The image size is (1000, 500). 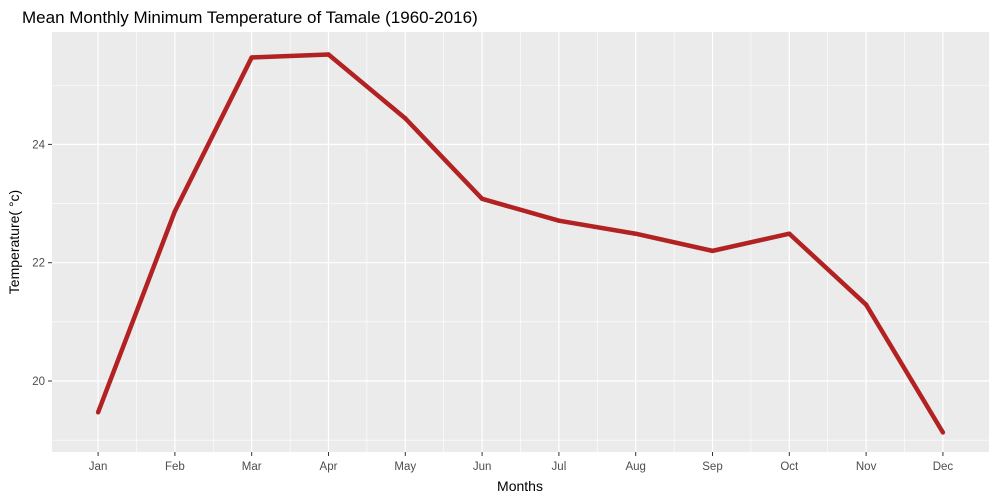 I want to click on x-tick-label-jul: Jul, so click(x=559, y=467).